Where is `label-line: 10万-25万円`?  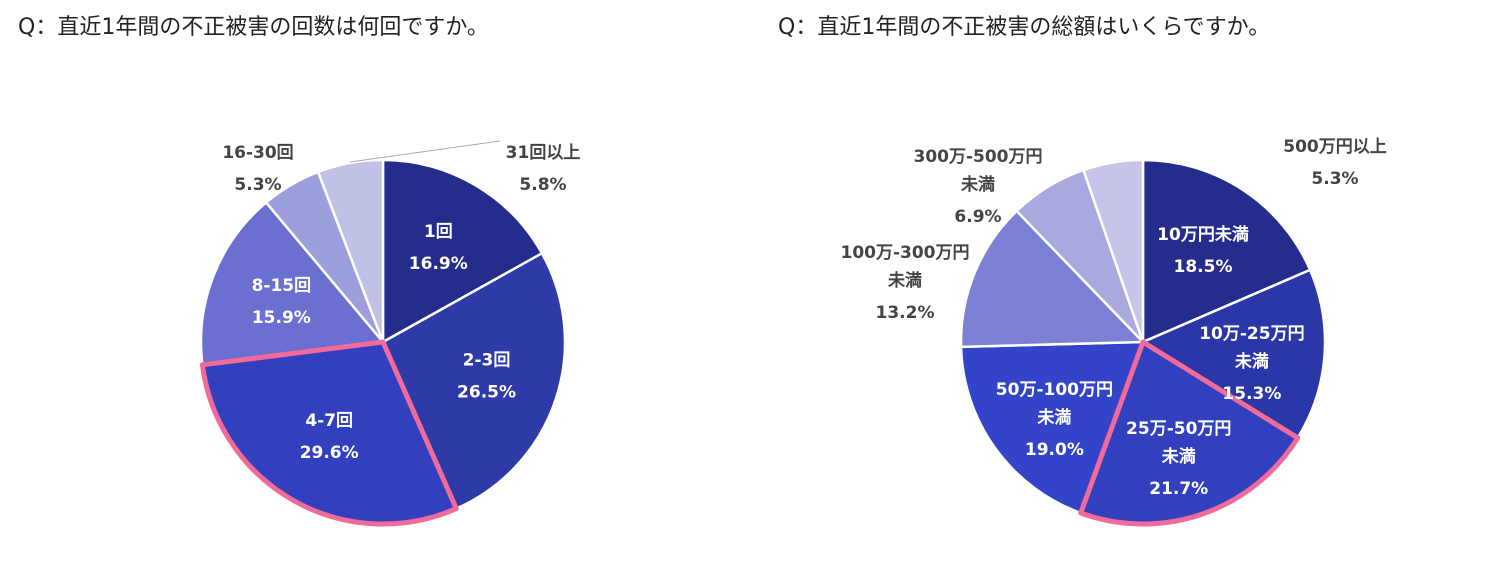
label-line: 10万-25万円 is located at coordinates (1251, 334).